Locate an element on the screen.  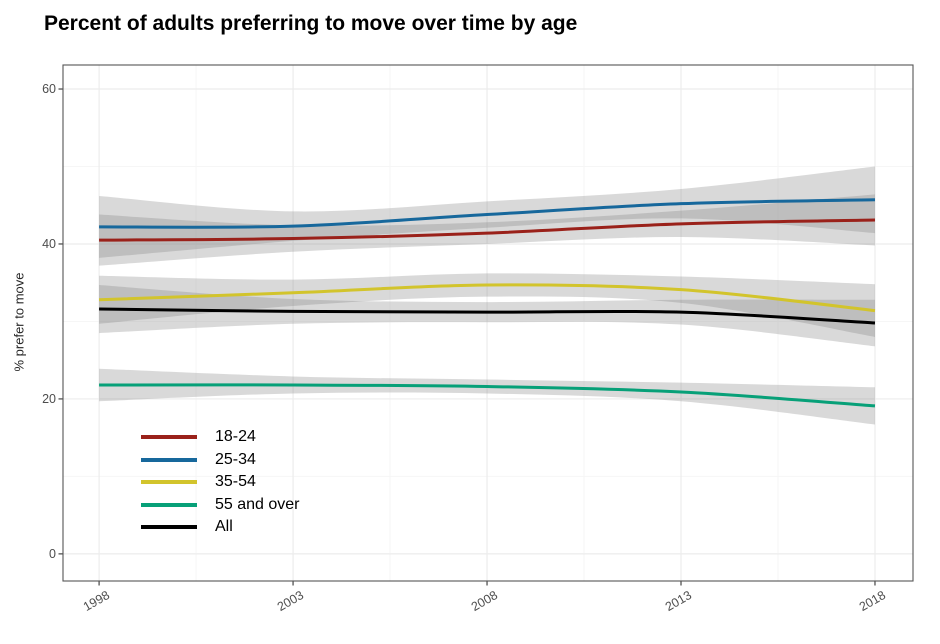
legend-label: 55 and over is located at coordinates (257, 504).